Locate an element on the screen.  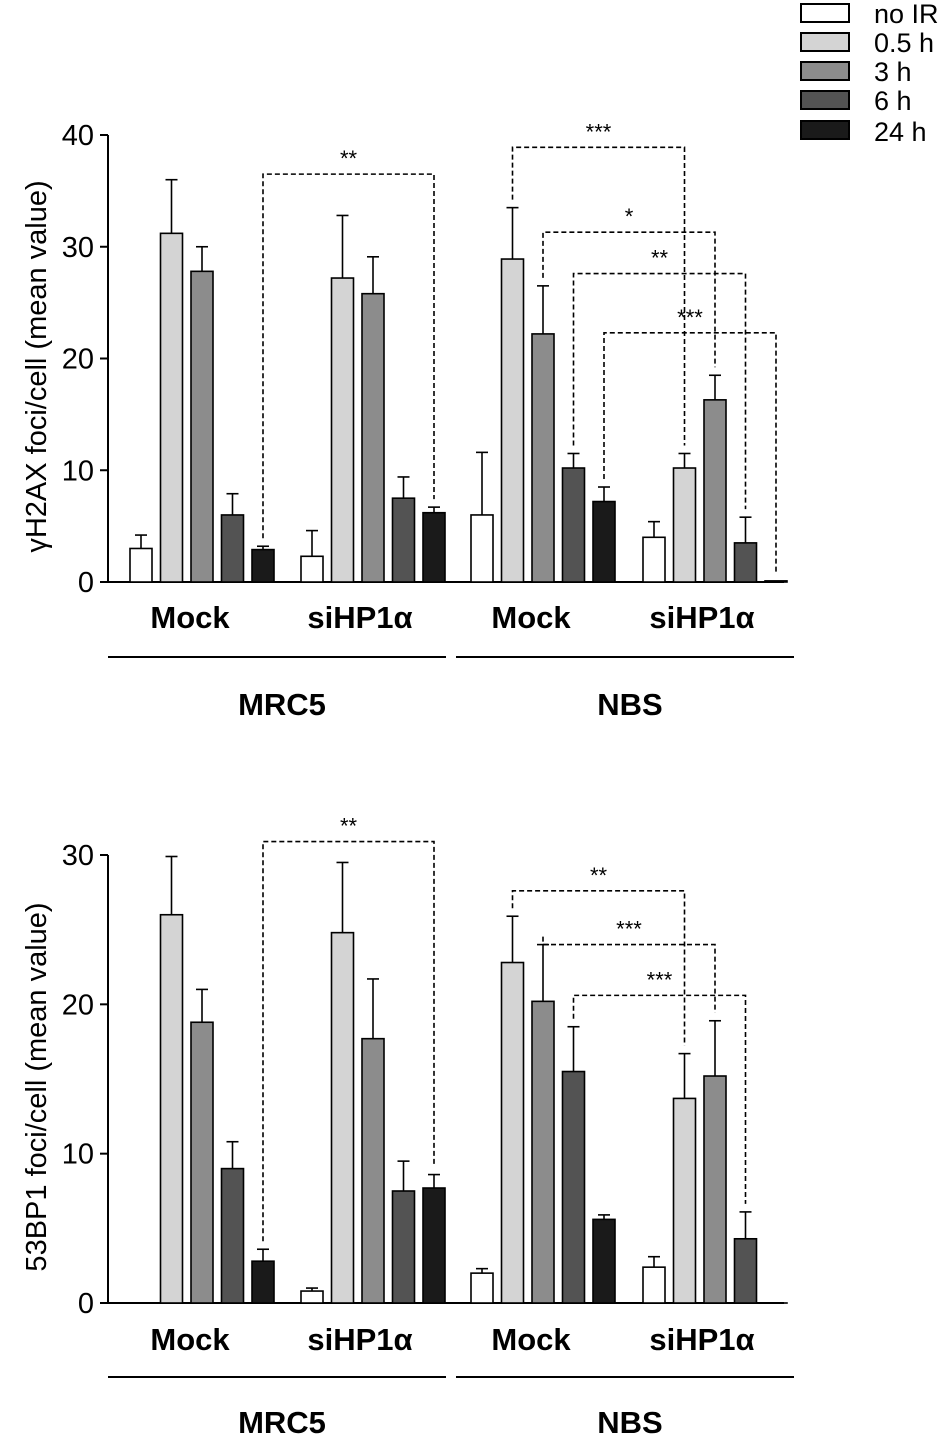
legend-item-6h: 6 h is located at coordinates (856, 101).